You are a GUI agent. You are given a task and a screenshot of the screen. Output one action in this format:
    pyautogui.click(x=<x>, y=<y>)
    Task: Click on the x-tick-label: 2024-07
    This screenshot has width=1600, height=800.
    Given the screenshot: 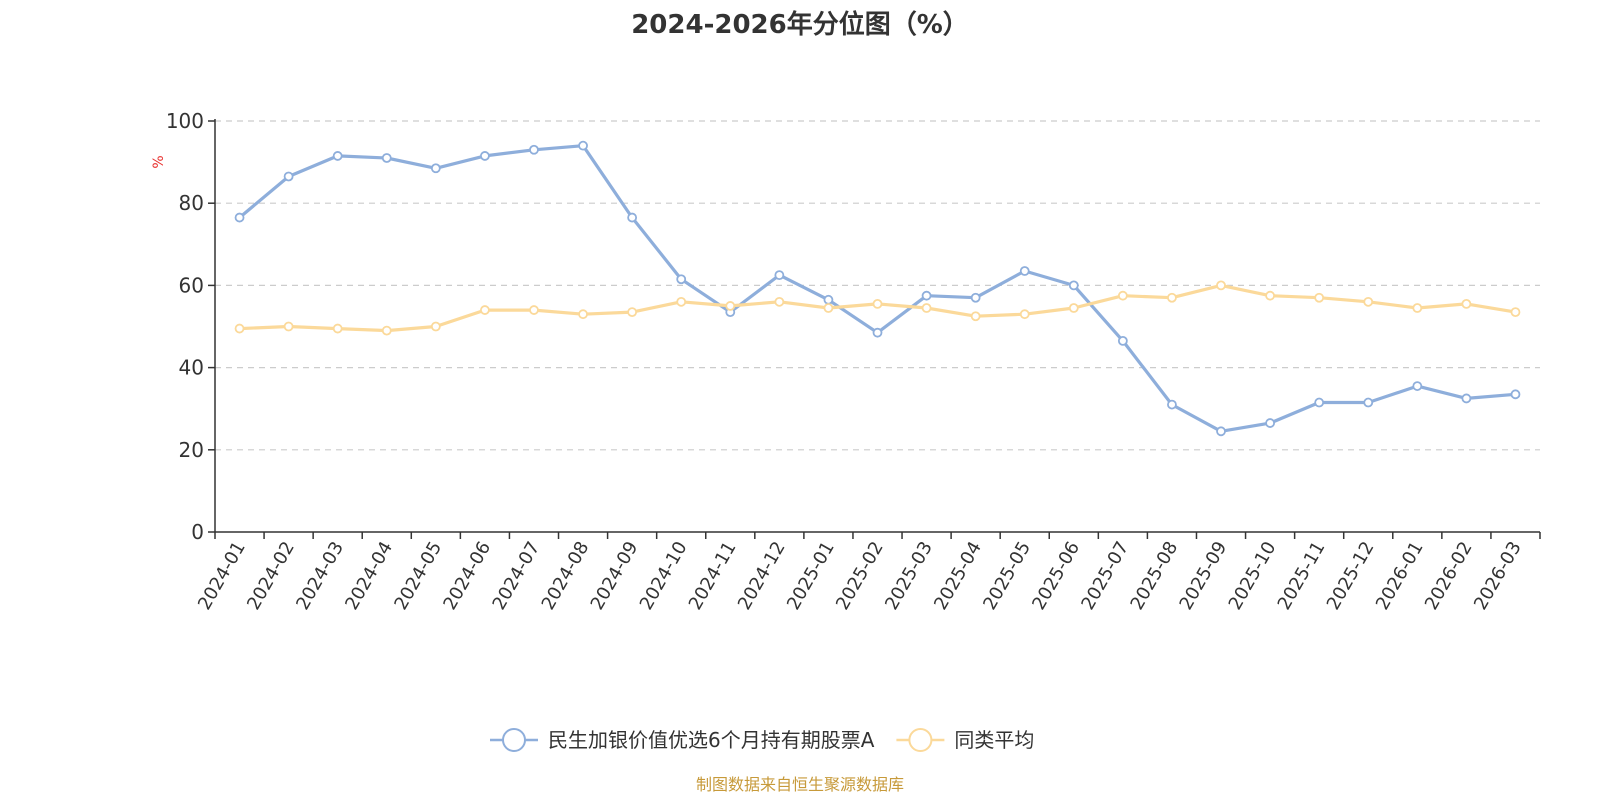 What is the action you would take?
    pyautogui.click(x=517, y=576)
    